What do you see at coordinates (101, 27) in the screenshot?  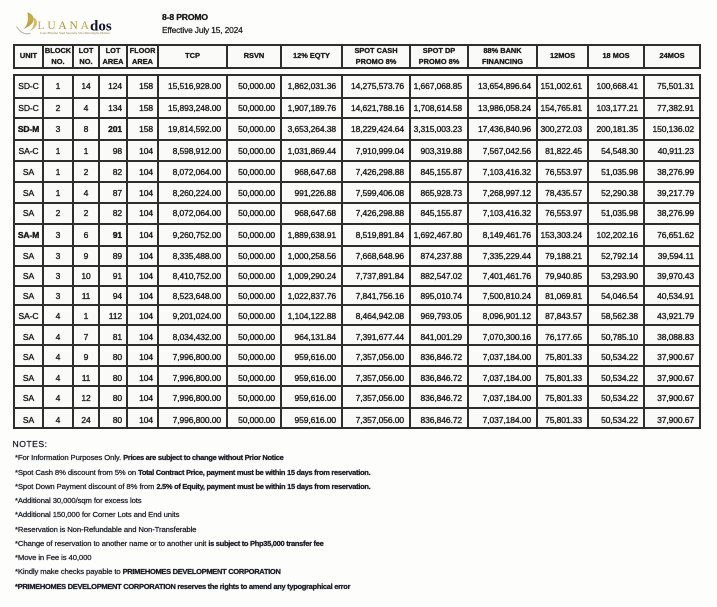 I see `svg-text: dos` at bounding box center [101, 27].